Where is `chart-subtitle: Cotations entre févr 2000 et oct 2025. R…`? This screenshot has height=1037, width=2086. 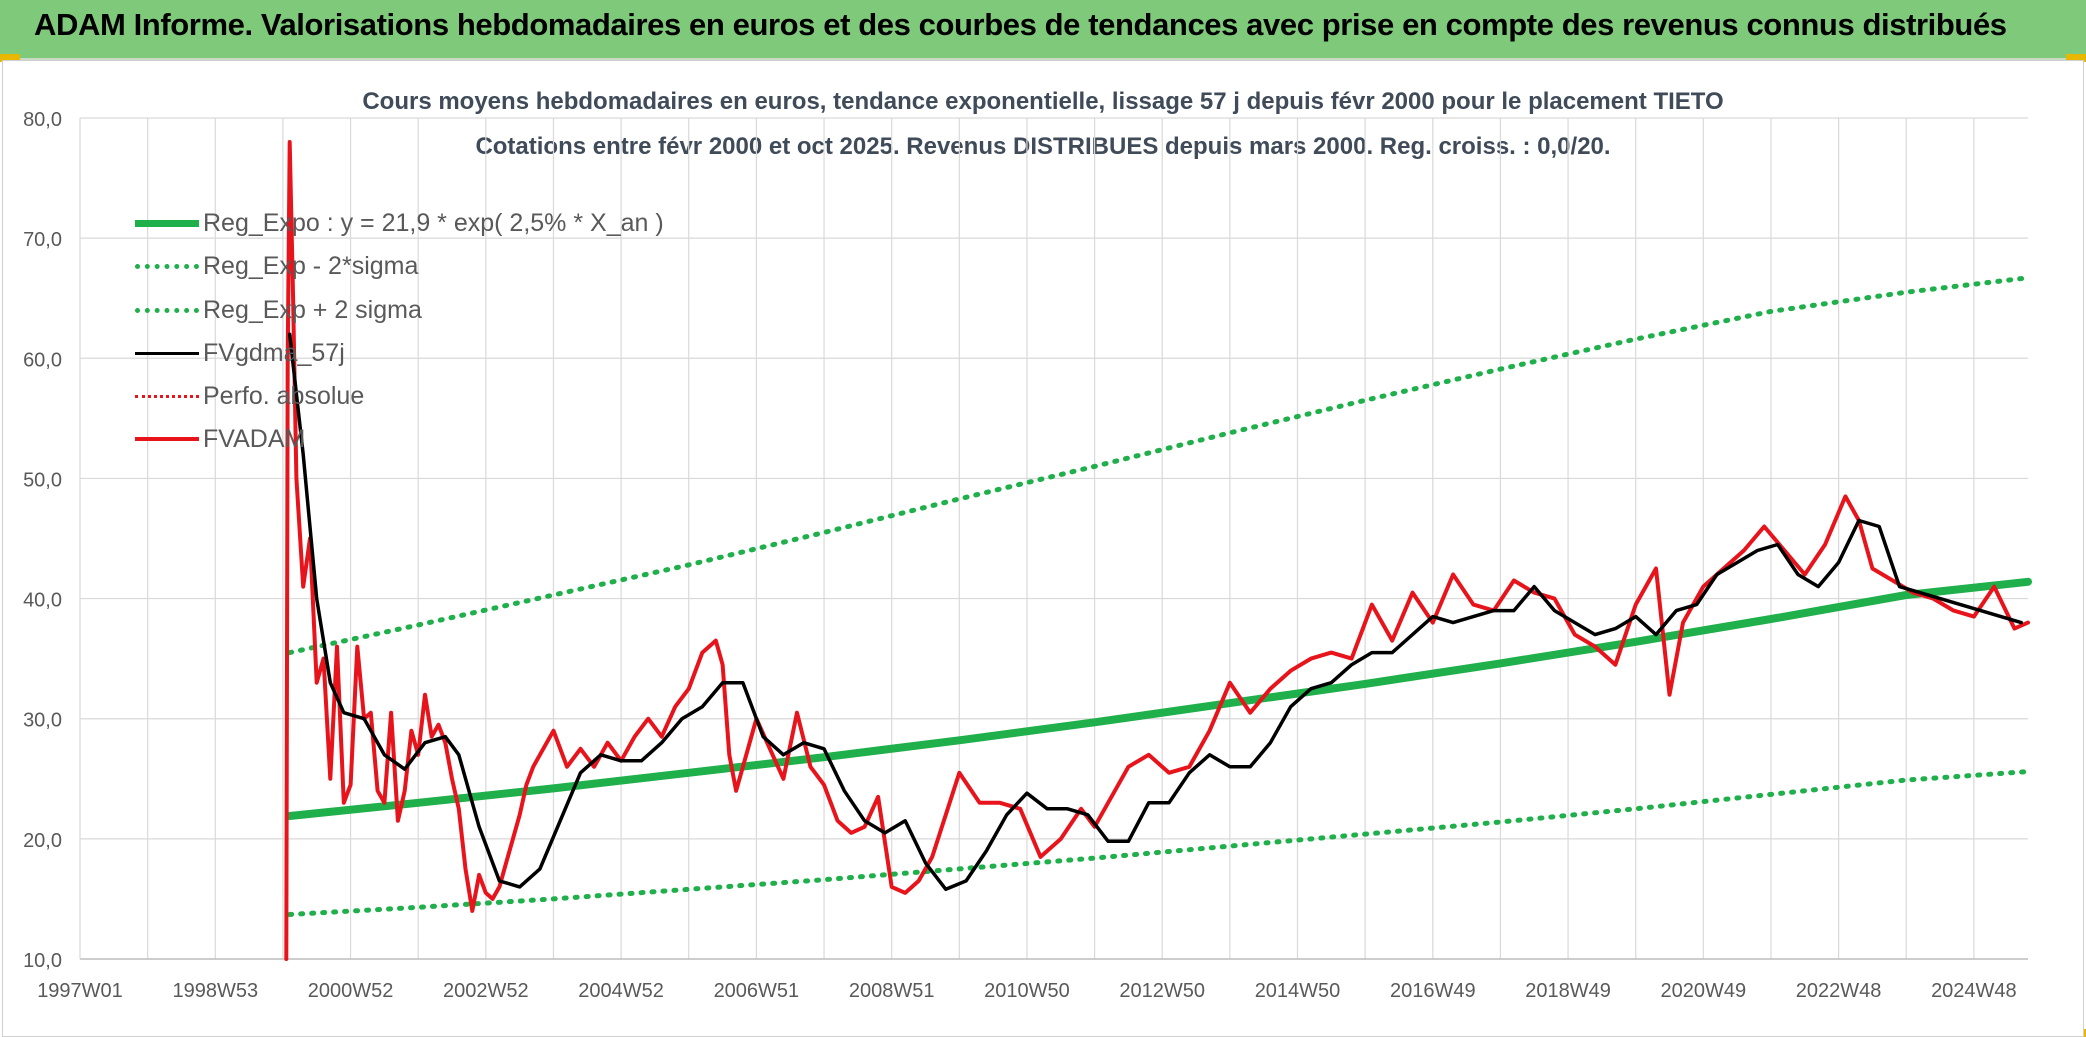
chart-subtitle: Cotations entre févr 2000 et oct 2025. R… is located at coordinates (1043, 146).